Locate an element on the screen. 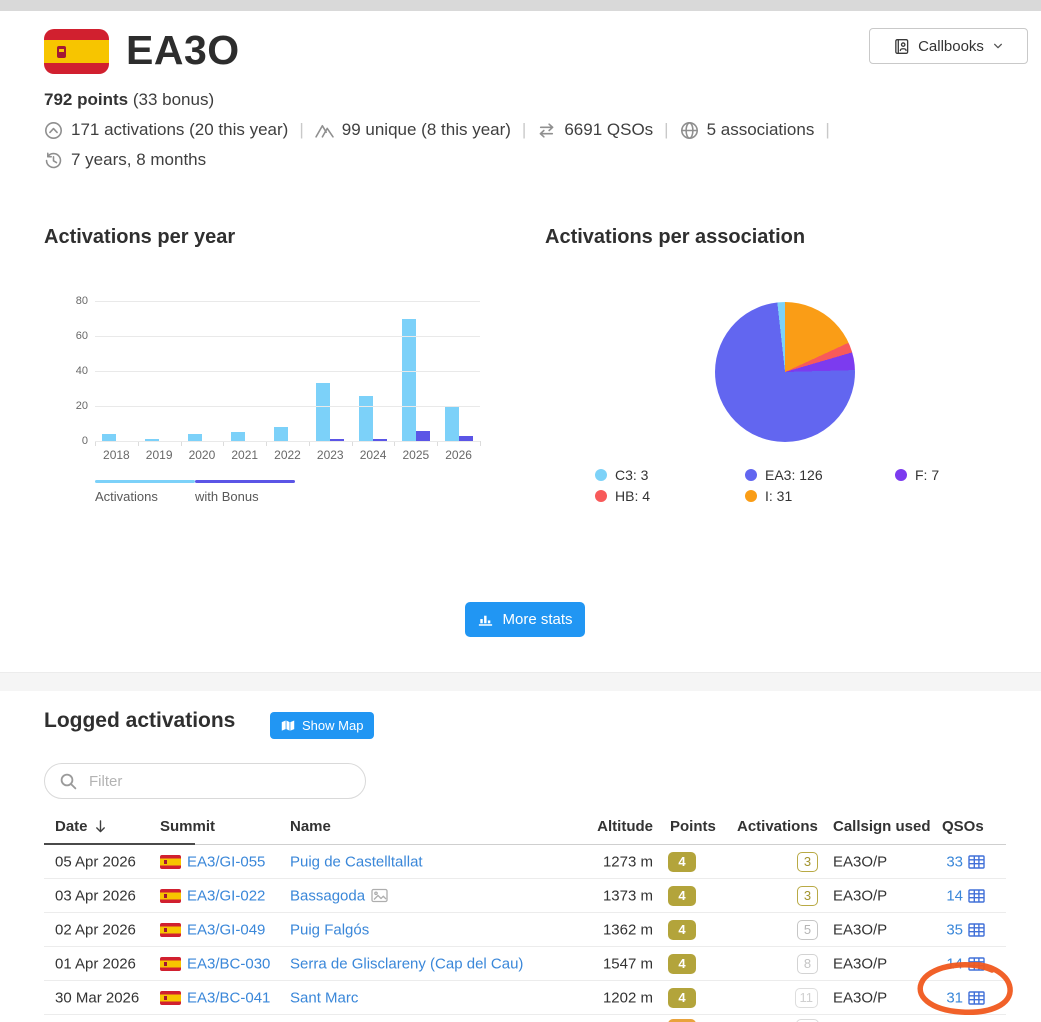 This screenshot has width=1041, height=1022. bar-2025-bonus is located at coordinates (422, 435).